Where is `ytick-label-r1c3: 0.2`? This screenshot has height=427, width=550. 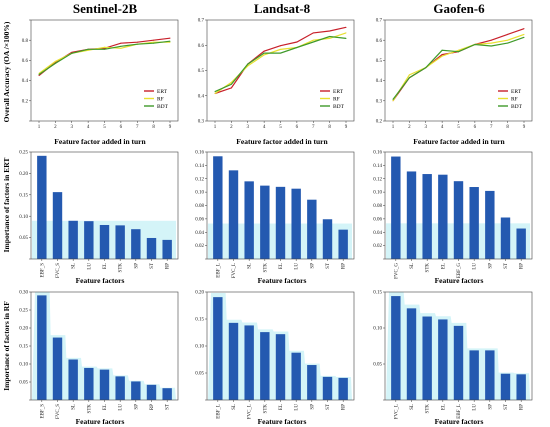 ytick-label-r1c3: 0.2 is located at coordinates (379, 122).